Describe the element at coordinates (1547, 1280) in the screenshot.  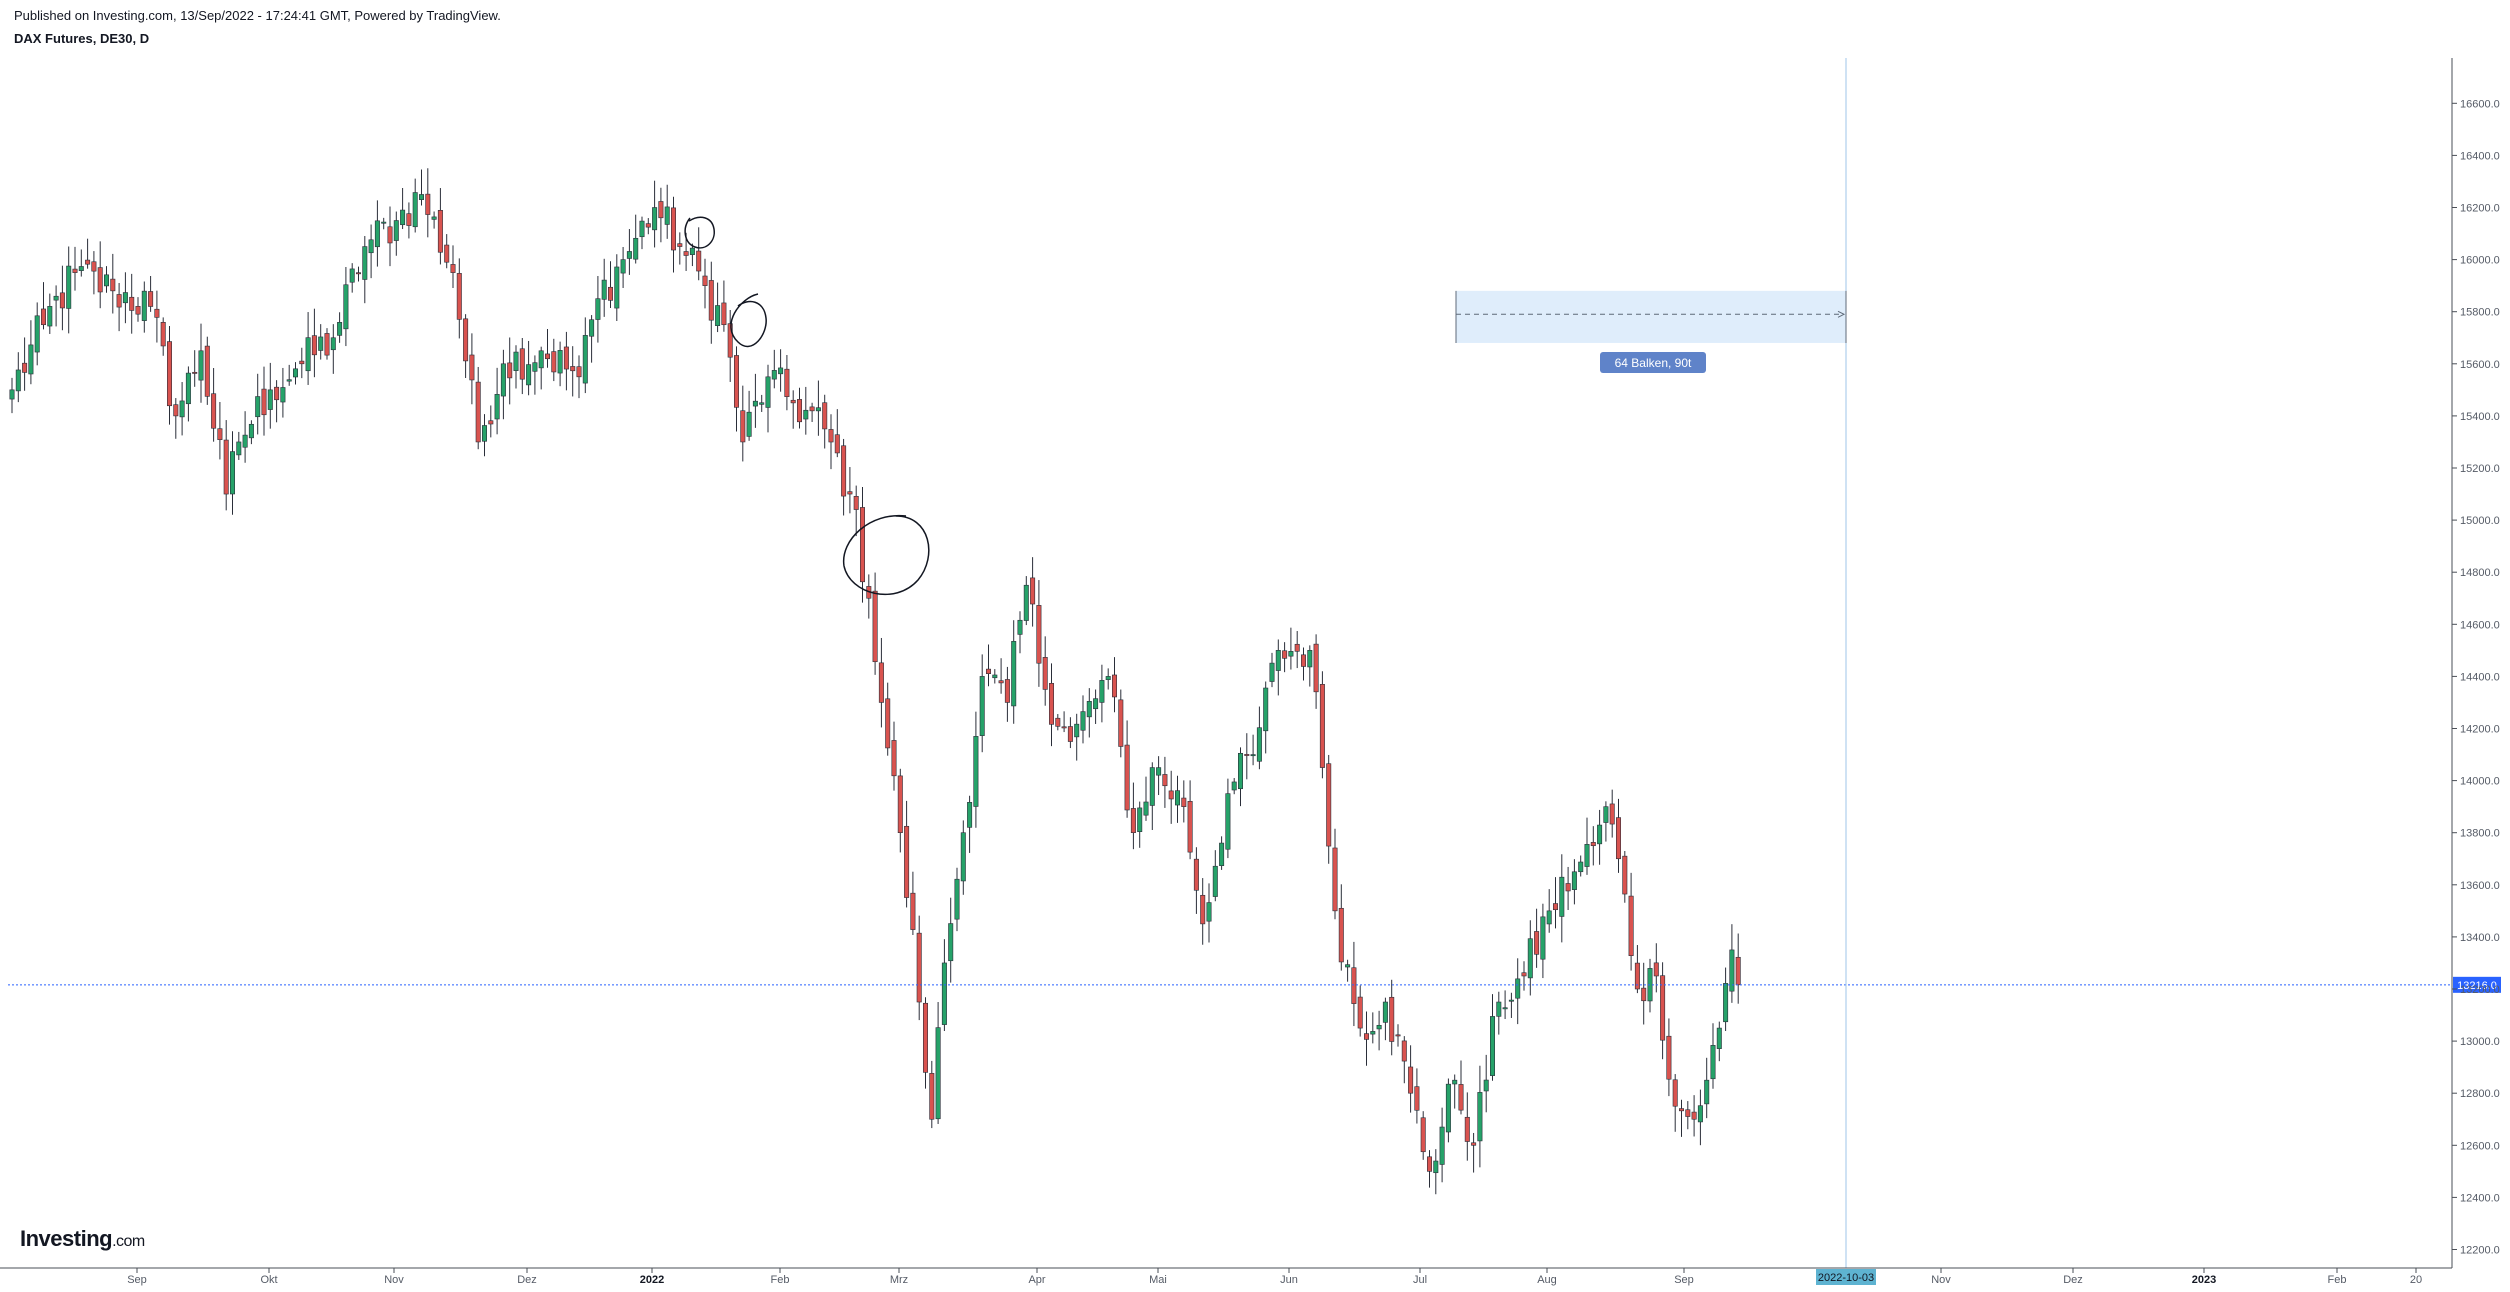
I see `x-tick-label: Aug` at that location.